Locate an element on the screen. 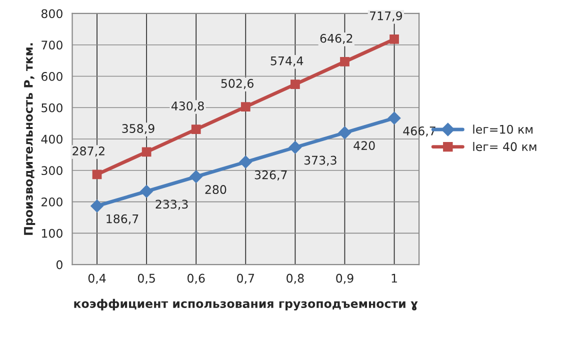 This screenshot has height=337, width=578. data-label: 574,4 is located at coordinates (287, 61).